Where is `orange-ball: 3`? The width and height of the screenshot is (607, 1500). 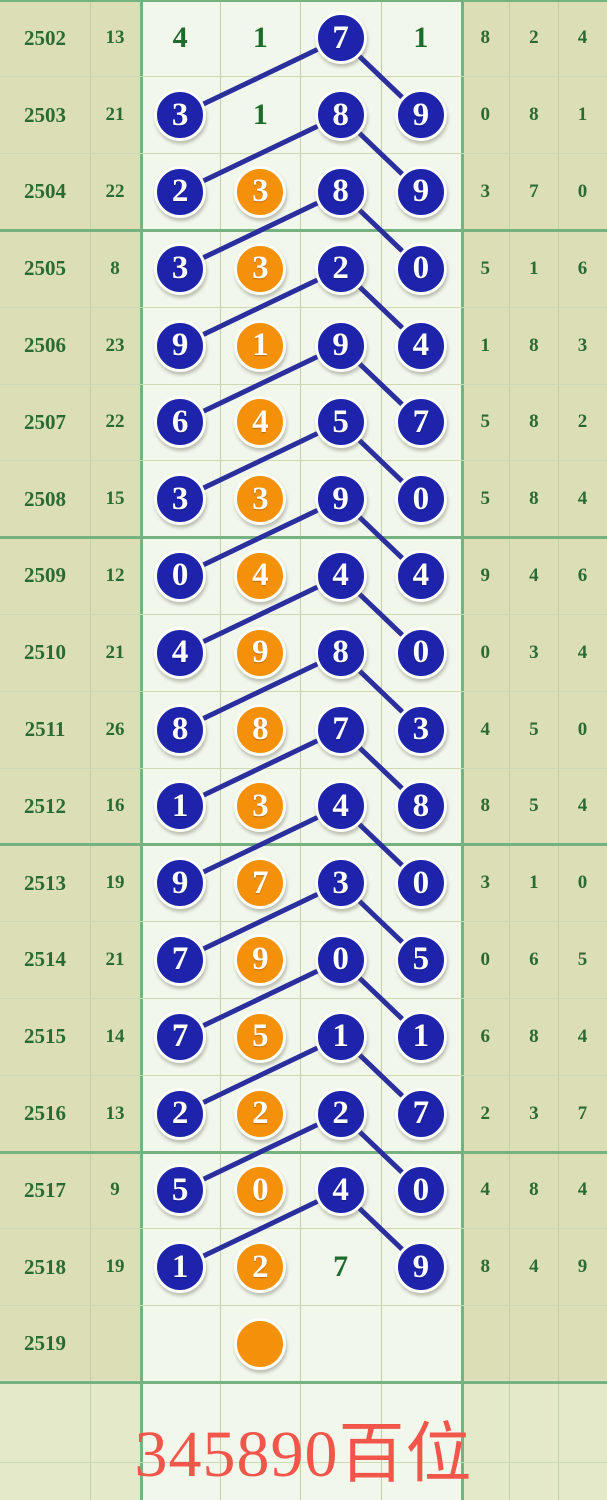 orange-ball: 3 is located at coordinates (260, 268).